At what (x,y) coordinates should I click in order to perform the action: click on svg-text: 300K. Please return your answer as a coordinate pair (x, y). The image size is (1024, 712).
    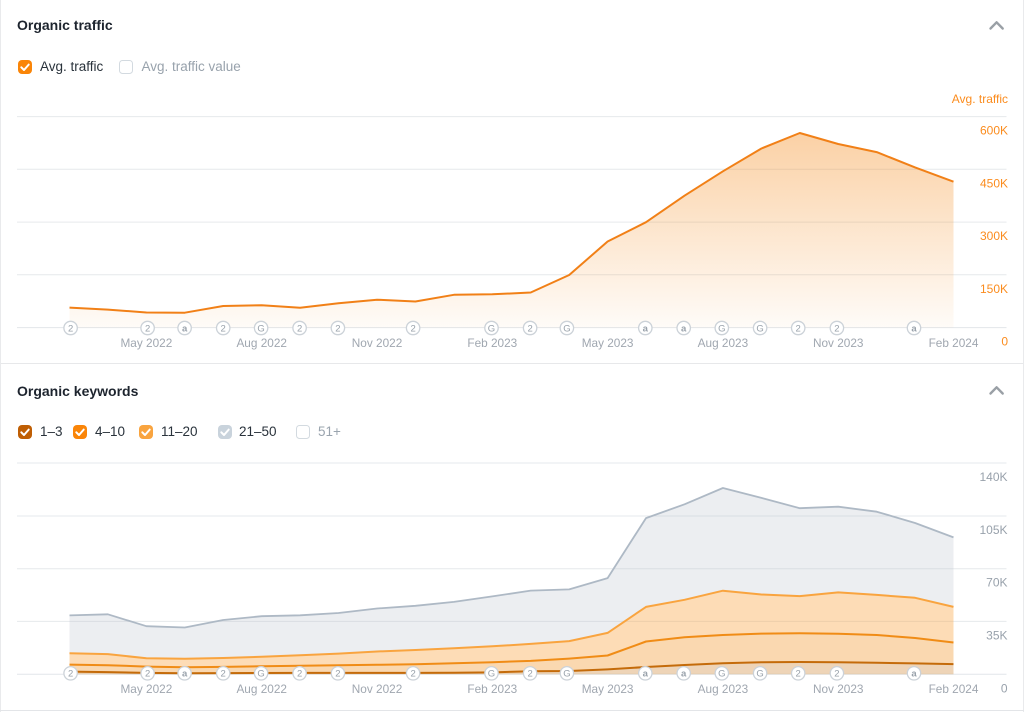
    Looking at the image, I should click on (994, 236).